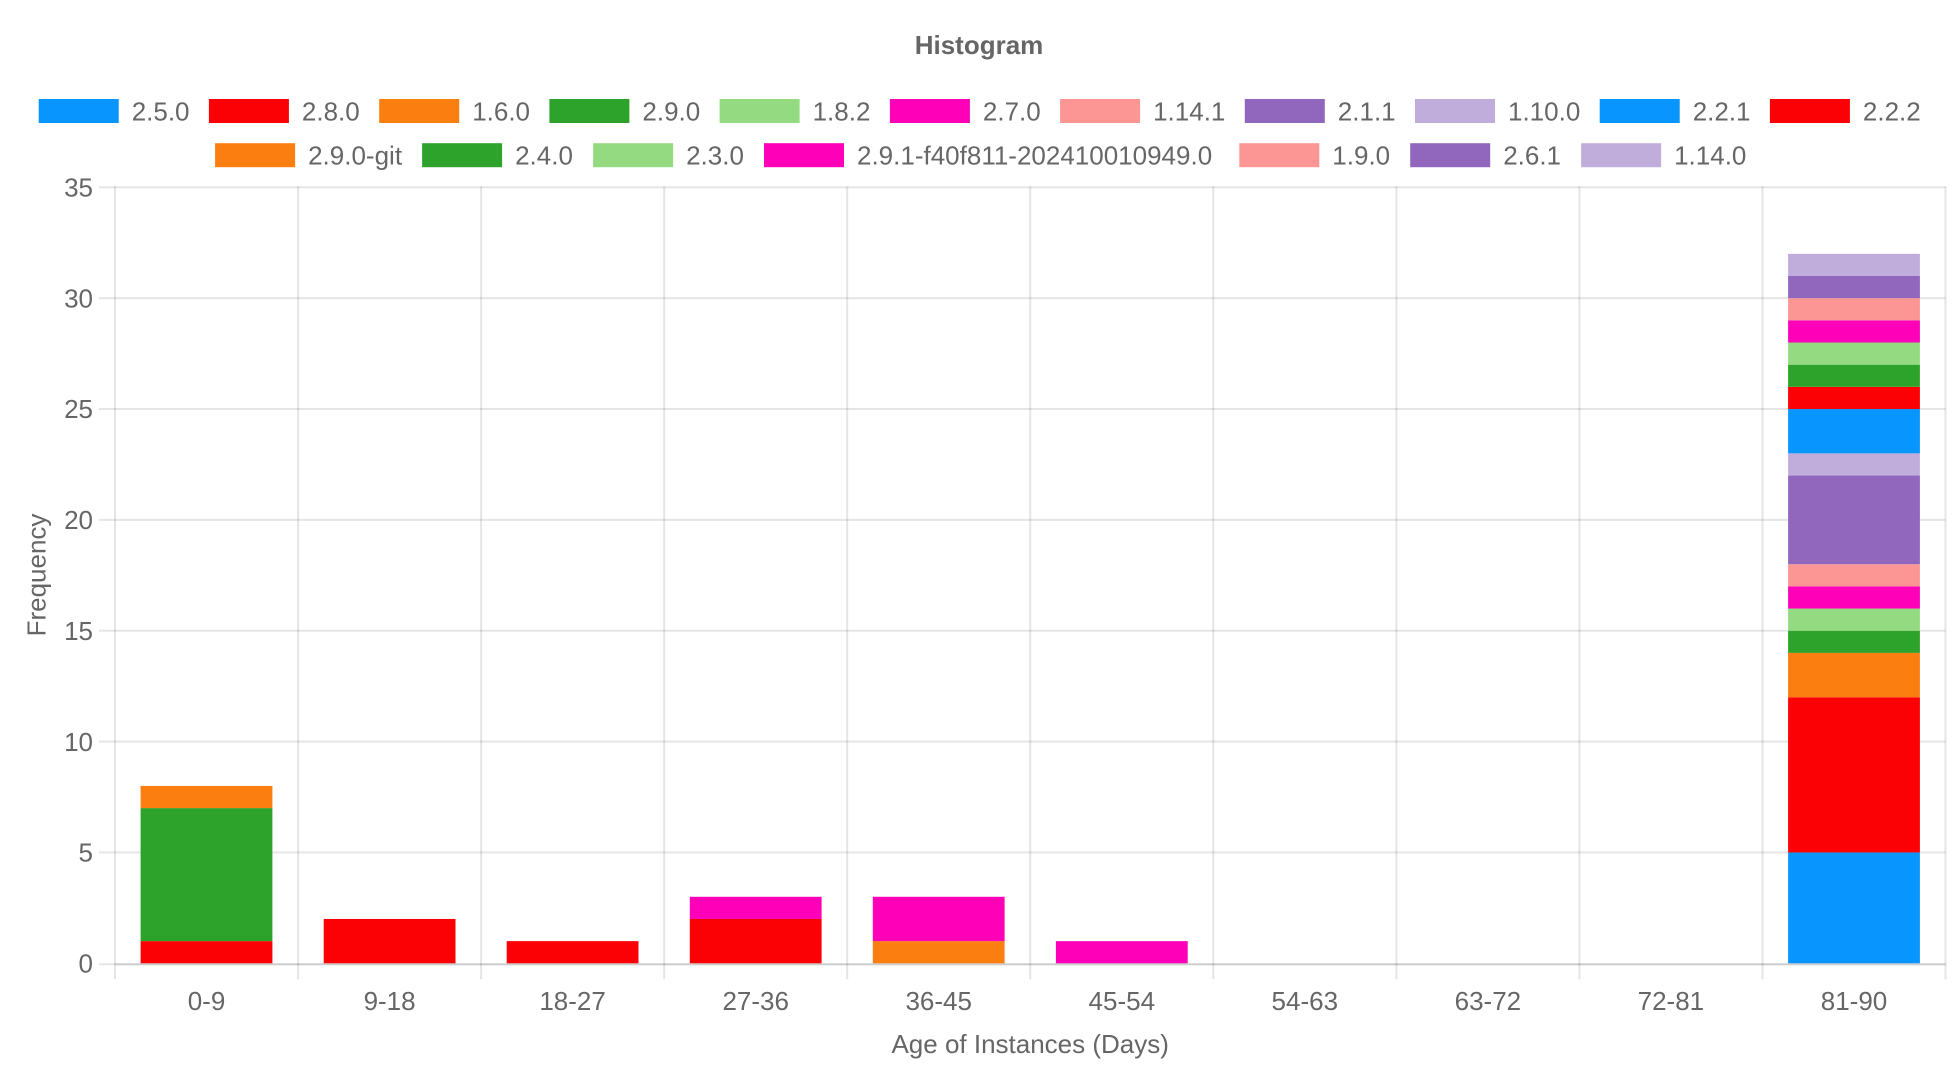 The image size is (1954, 1086). I want to click on svg-text: 2.3.0, so click(715, 156).